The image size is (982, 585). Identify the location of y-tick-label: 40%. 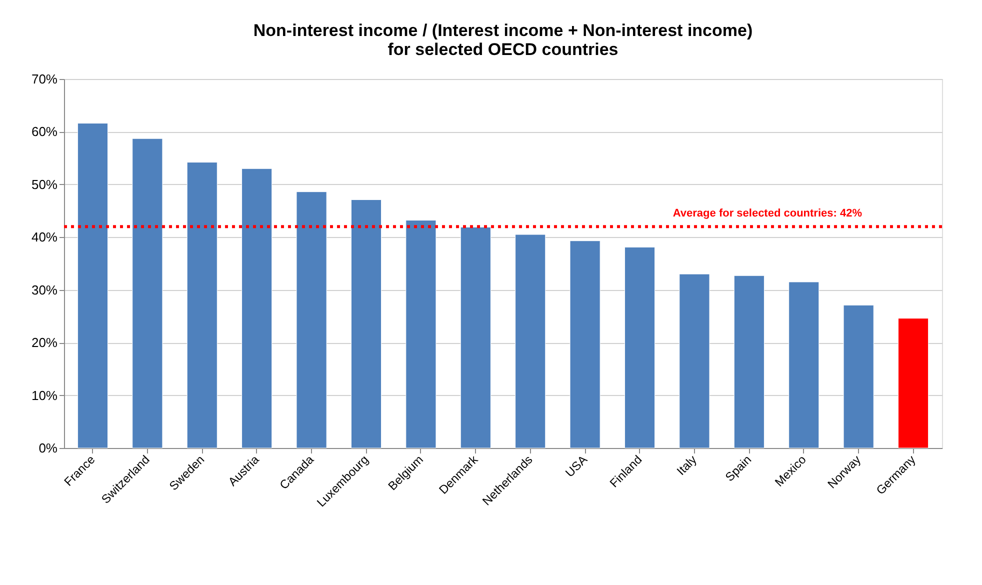
(44, 237).